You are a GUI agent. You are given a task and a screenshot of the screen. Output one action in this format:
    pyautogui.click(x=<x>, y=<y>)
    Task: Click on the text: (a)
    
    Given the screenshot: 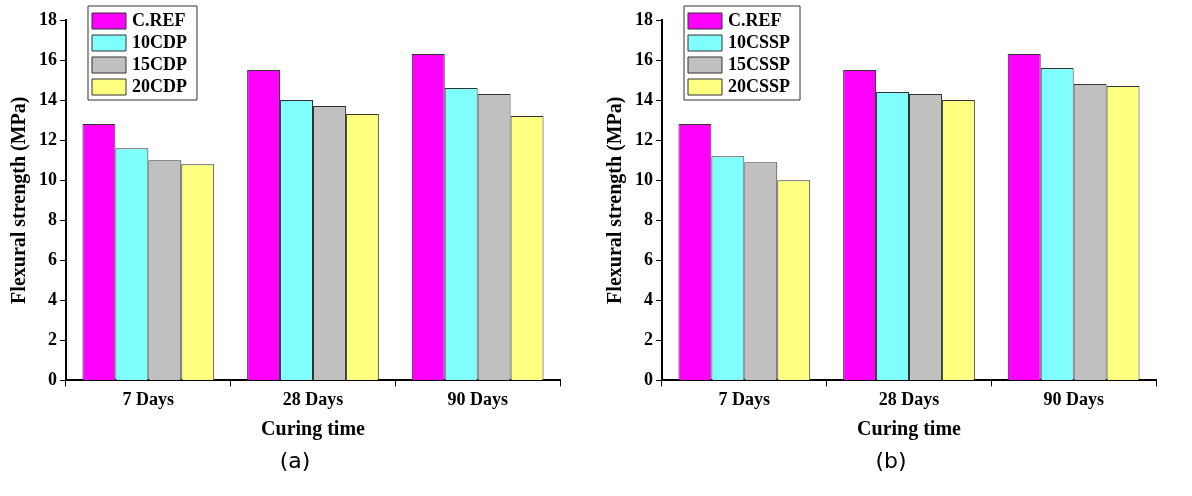 What is the action you would take?
    pyautogui.click(x=295, y=460)
    